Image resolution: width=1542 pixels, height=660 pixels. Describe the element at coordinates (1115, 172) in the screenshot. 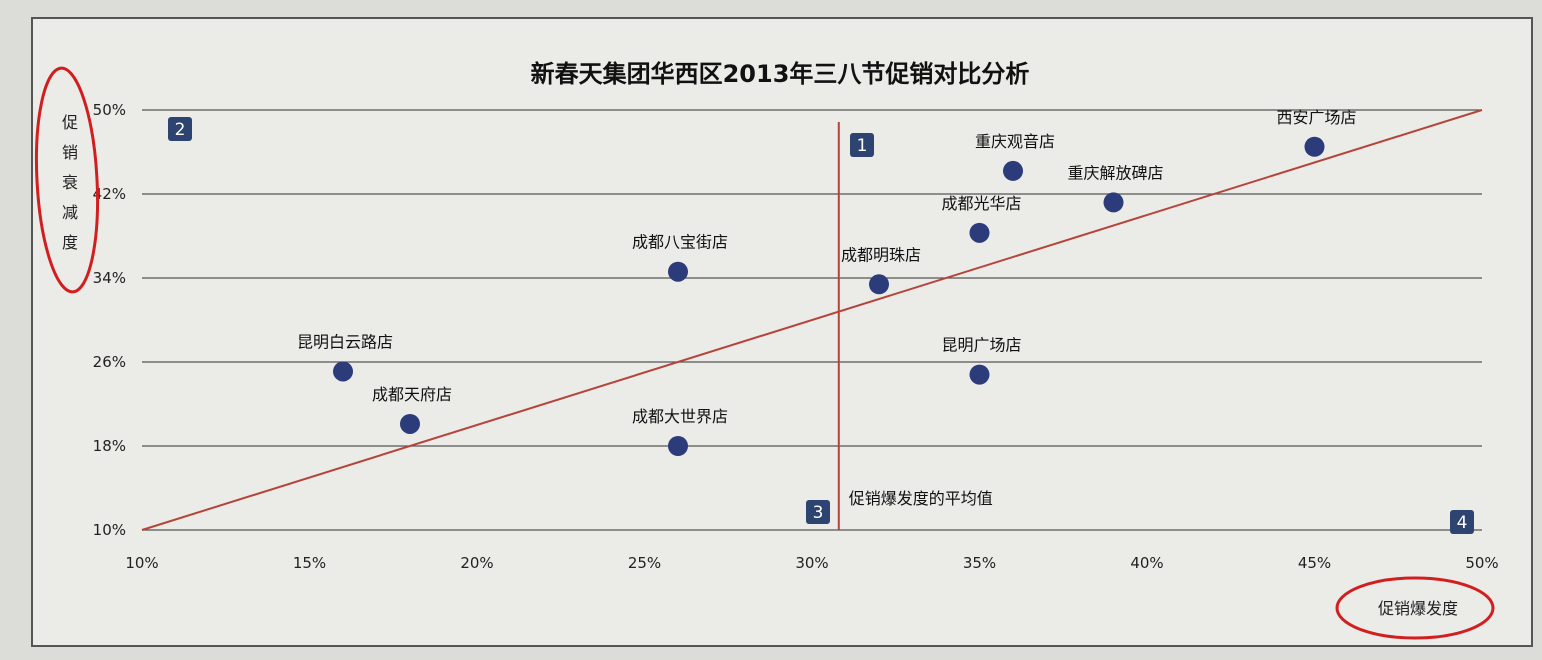

I see `data-point-label: 重庆解放碑店` at that location.